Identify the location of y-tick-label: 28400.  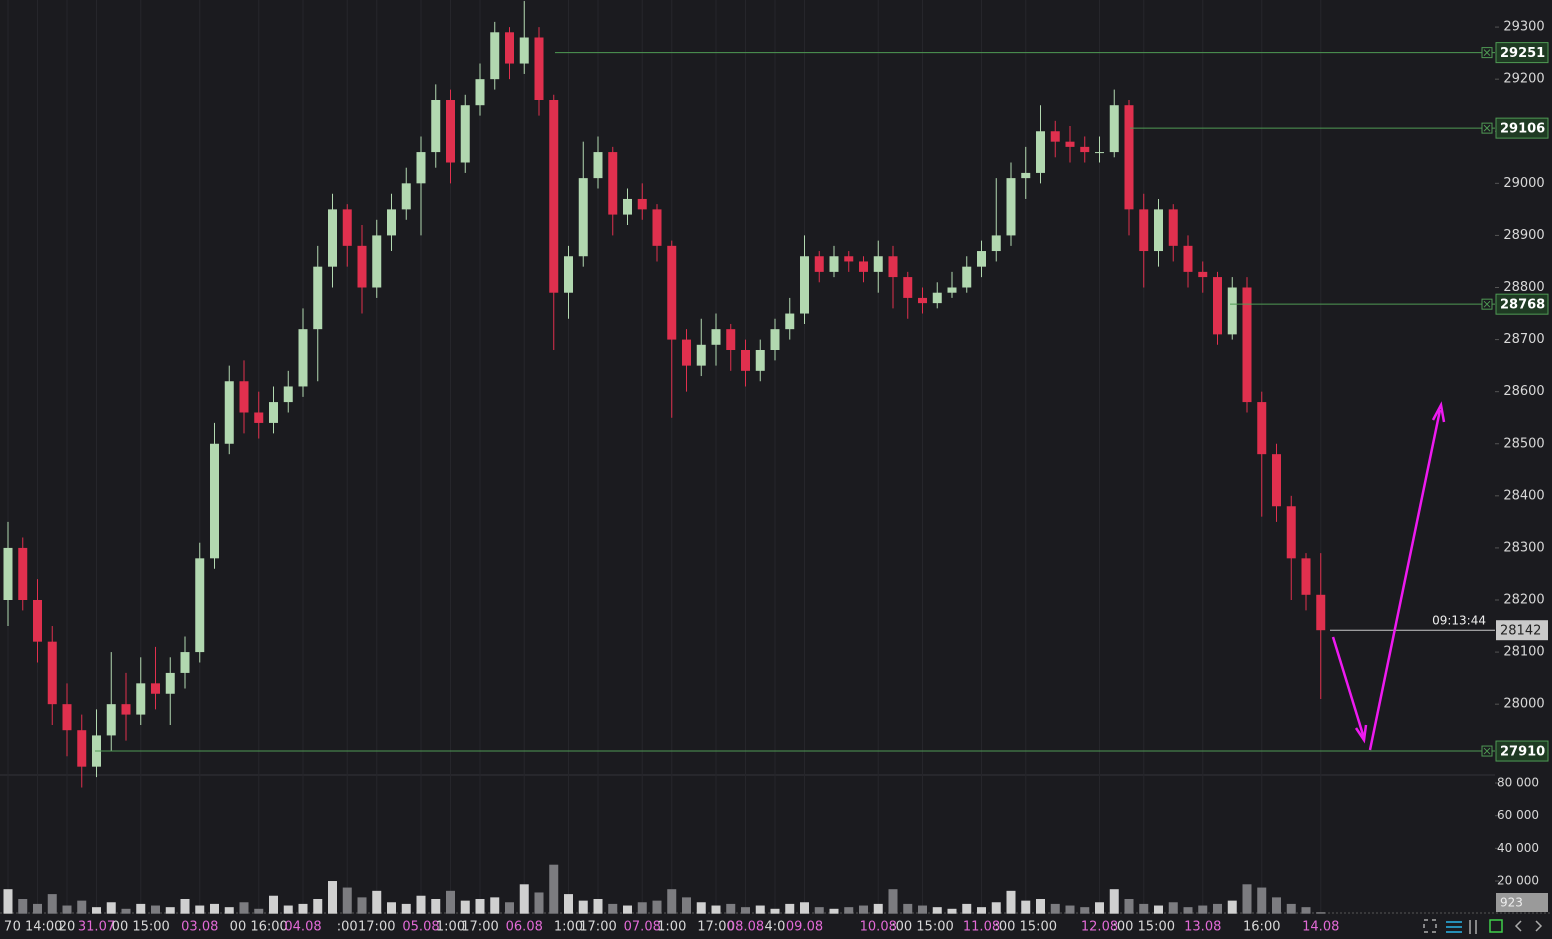
(1523, 495).